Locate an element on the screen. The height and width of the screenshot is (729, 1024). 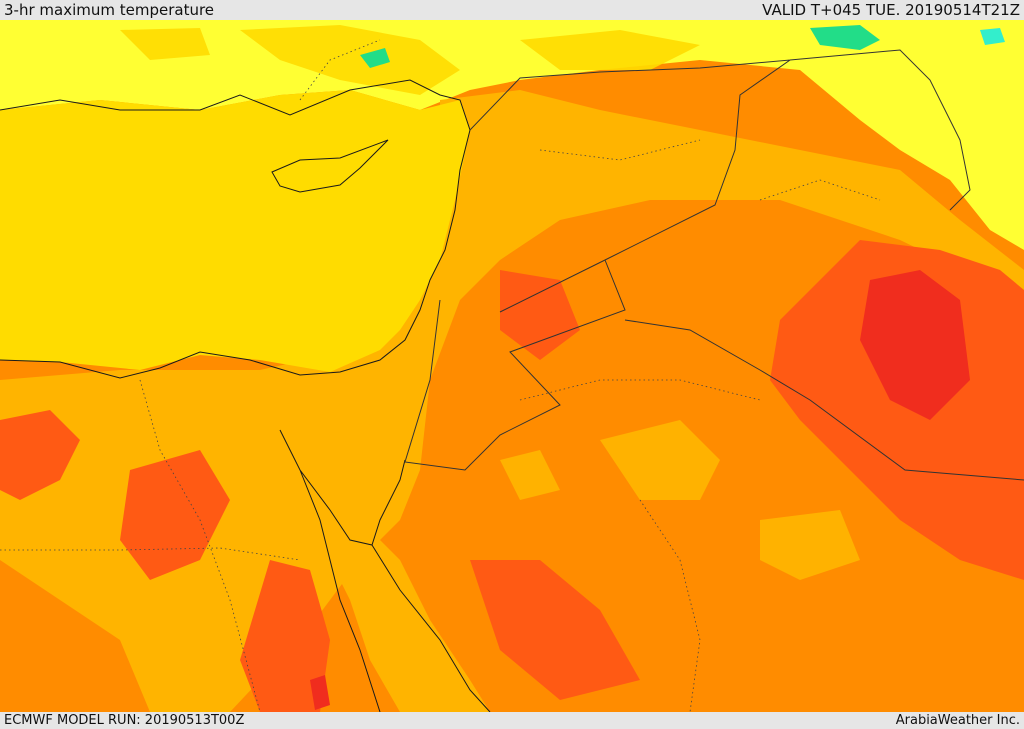
provider-label: ArabiaWeather Inc. is located at coordinates (957, 720).